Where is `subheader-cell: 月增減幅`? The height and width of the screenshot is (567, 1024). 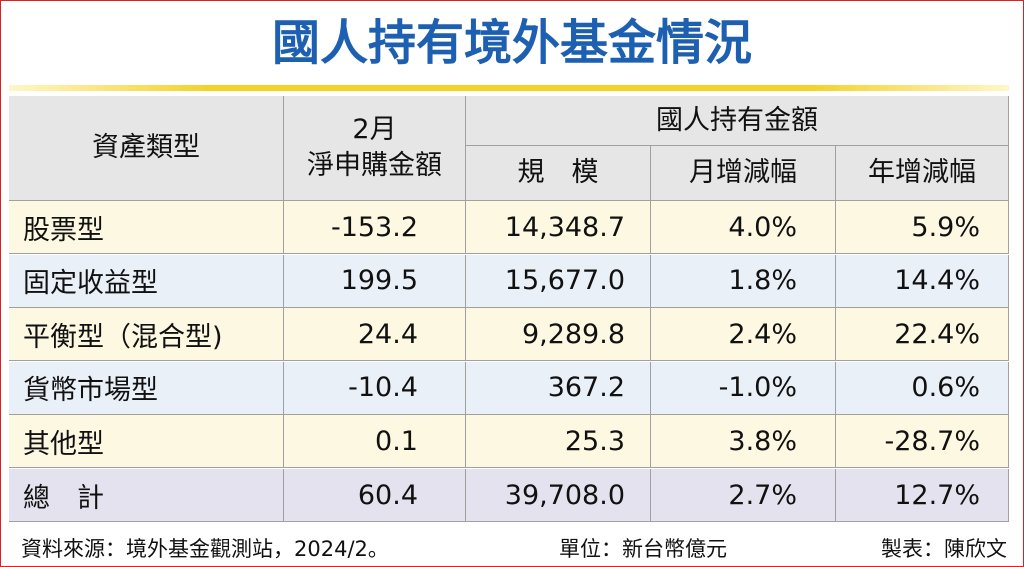 subheader-cell: 月增減幅 is located at coordinates (743, 173).